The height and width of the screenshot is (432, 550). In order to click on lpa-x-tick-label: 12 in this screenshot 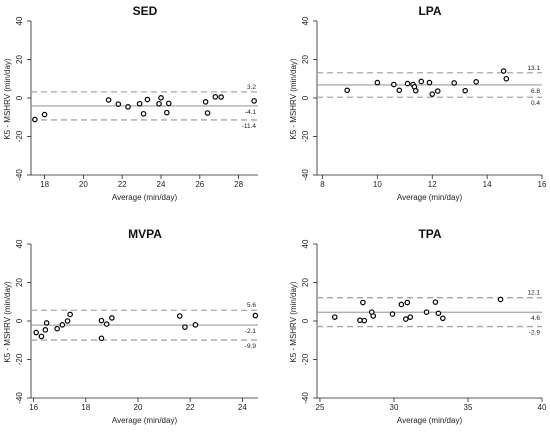, I will do `click(432, 184)`.